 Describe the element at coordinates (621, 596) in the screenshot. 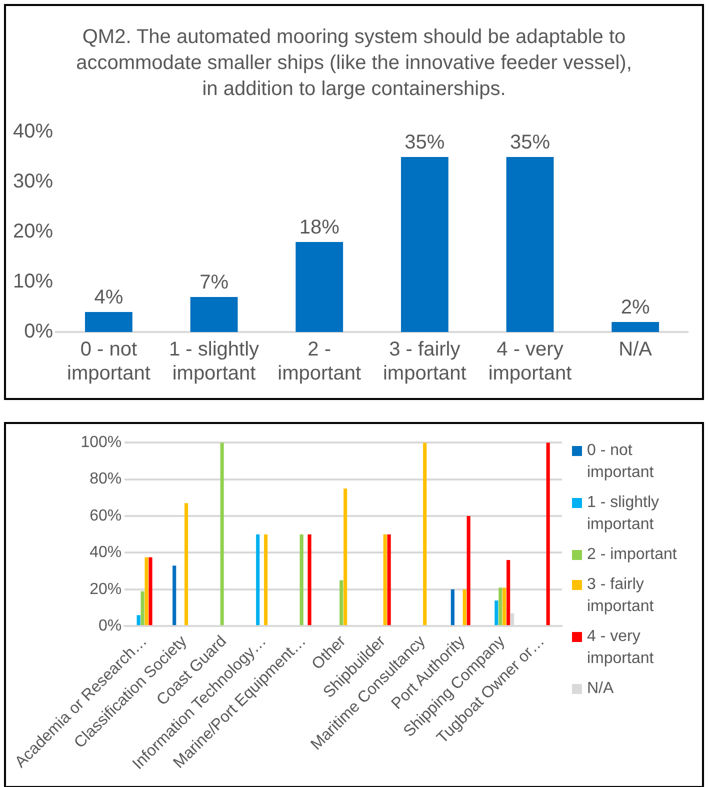

I see `legend-label: 3 - fairly important` at that location.